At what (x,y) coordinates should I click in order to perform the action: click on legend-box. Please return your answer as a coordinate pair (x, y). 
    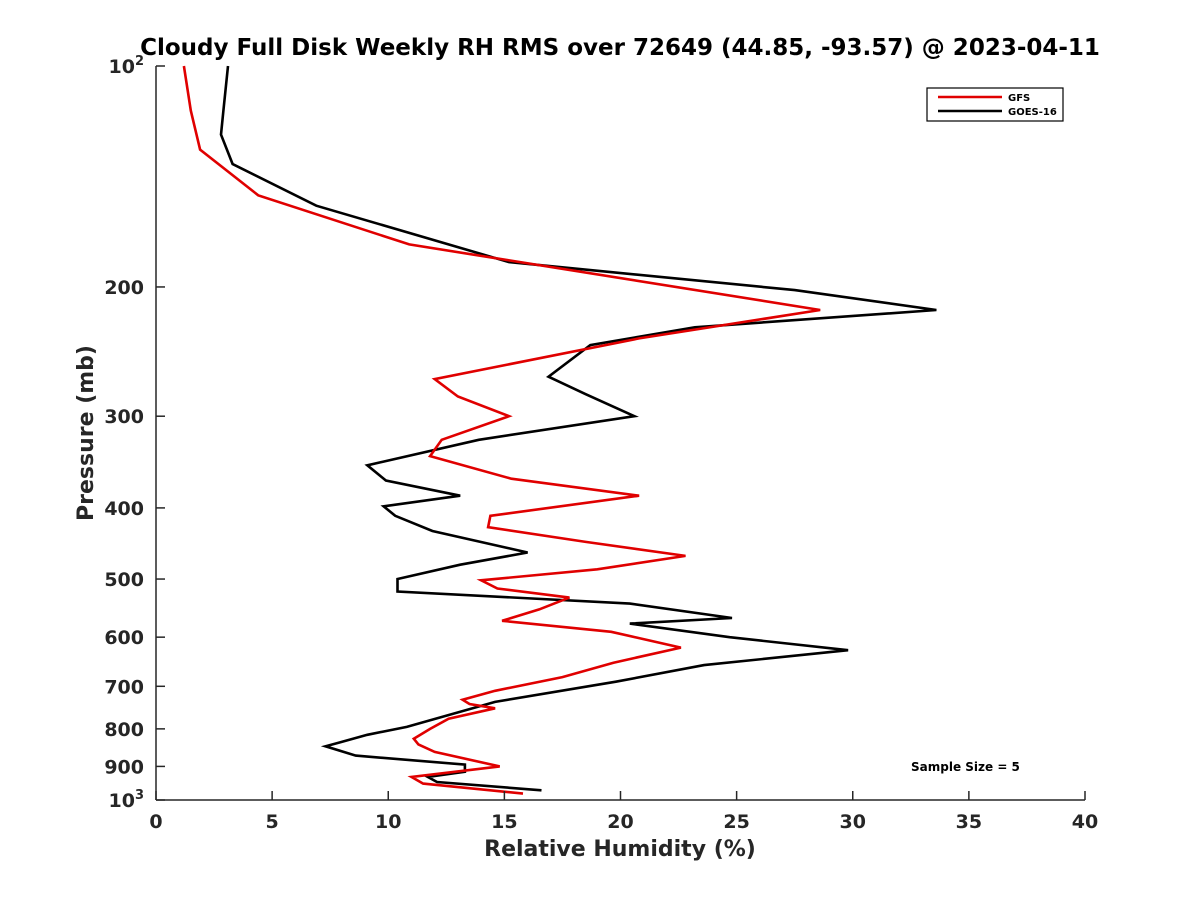
    Looking at the image, I should click on (995, 104).